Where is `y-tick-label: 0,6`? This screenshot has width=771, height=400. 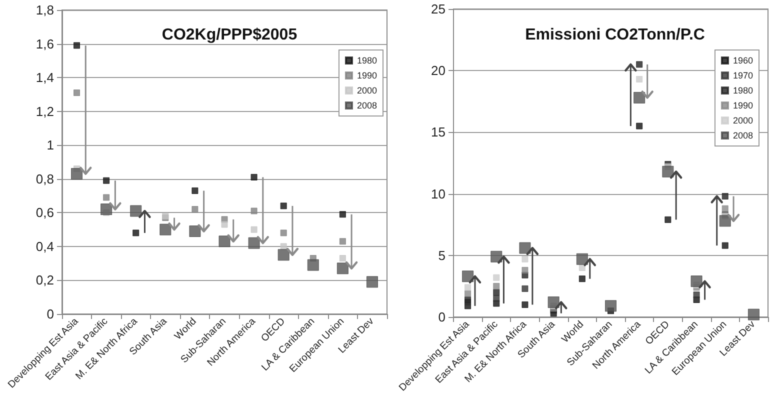 y-tick-label: 0,6 is located at coordinates (45, 212).